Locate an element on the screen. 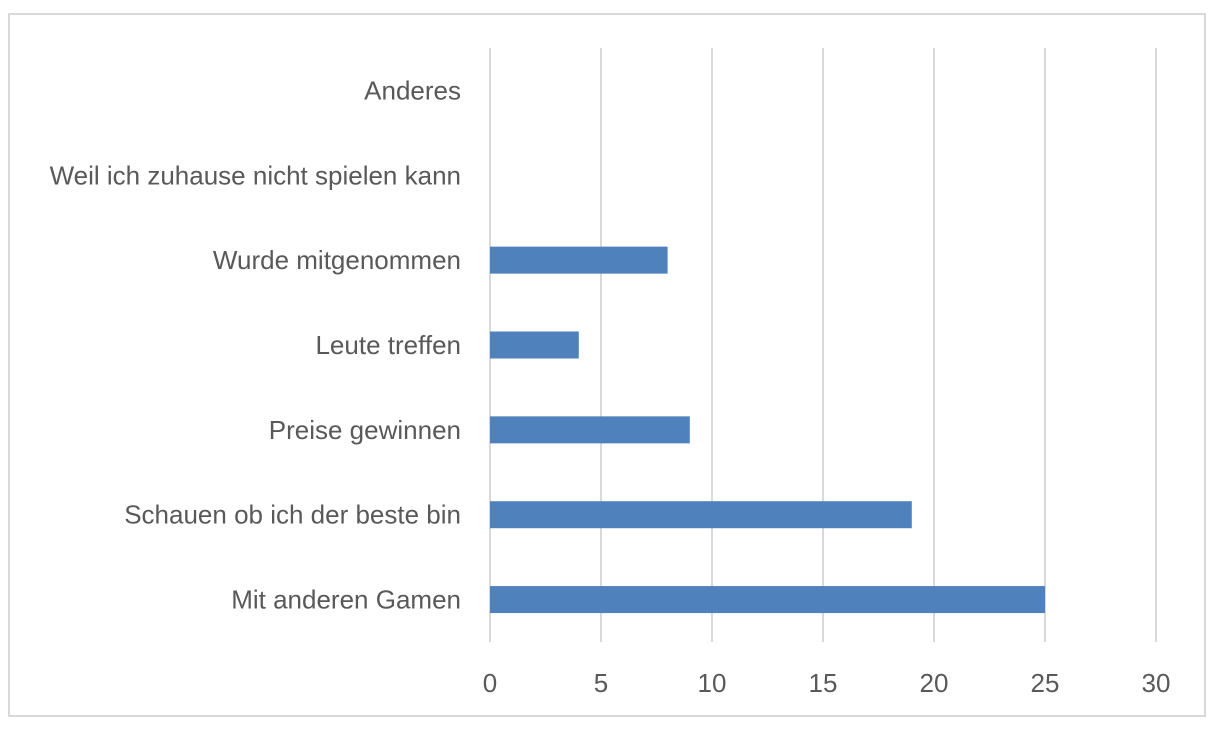  x-tick-labels: 0 5 10 15 20 25 30 is located at coordinates (827, 683).